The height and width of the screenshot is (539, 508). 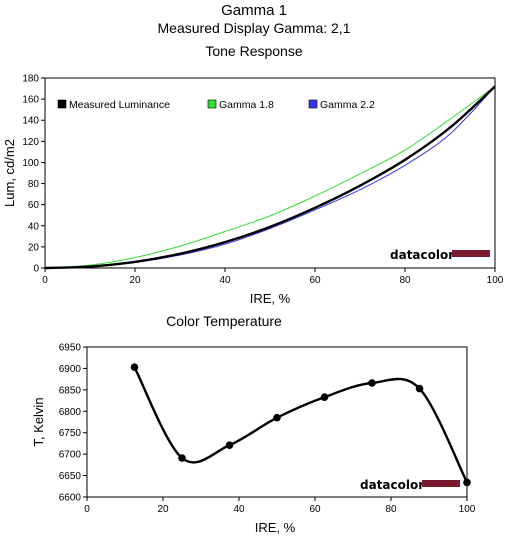 I want to click on tone-x-tick-label: 20, so click(x=135, y=280).